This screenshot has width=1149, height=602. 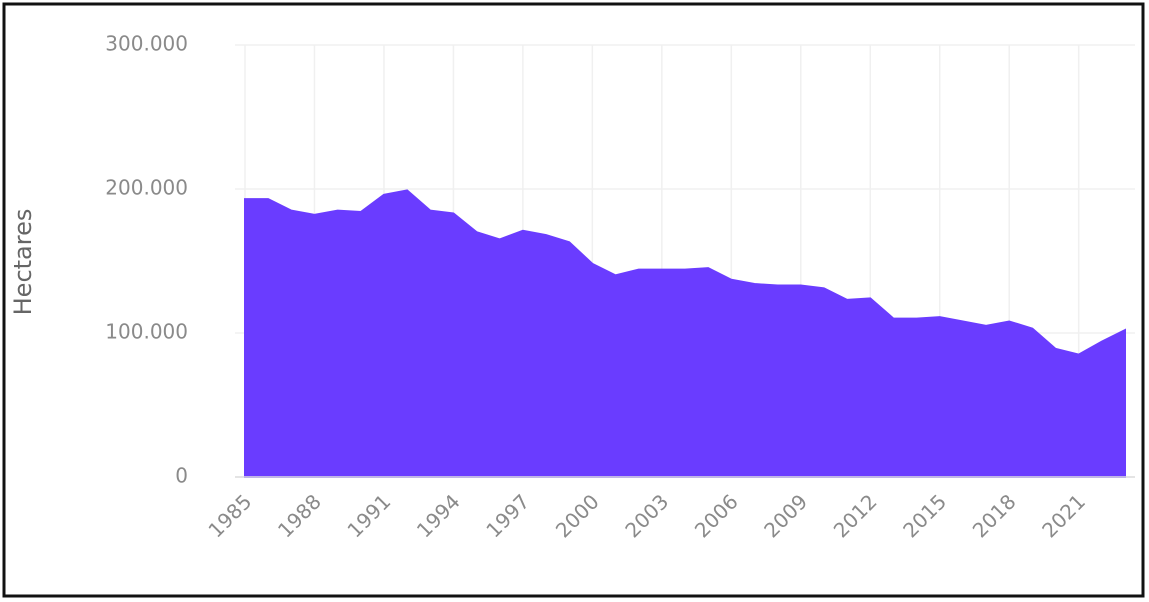 I want to click on y-tick-label: 200.000, so click(x=146, y=188).